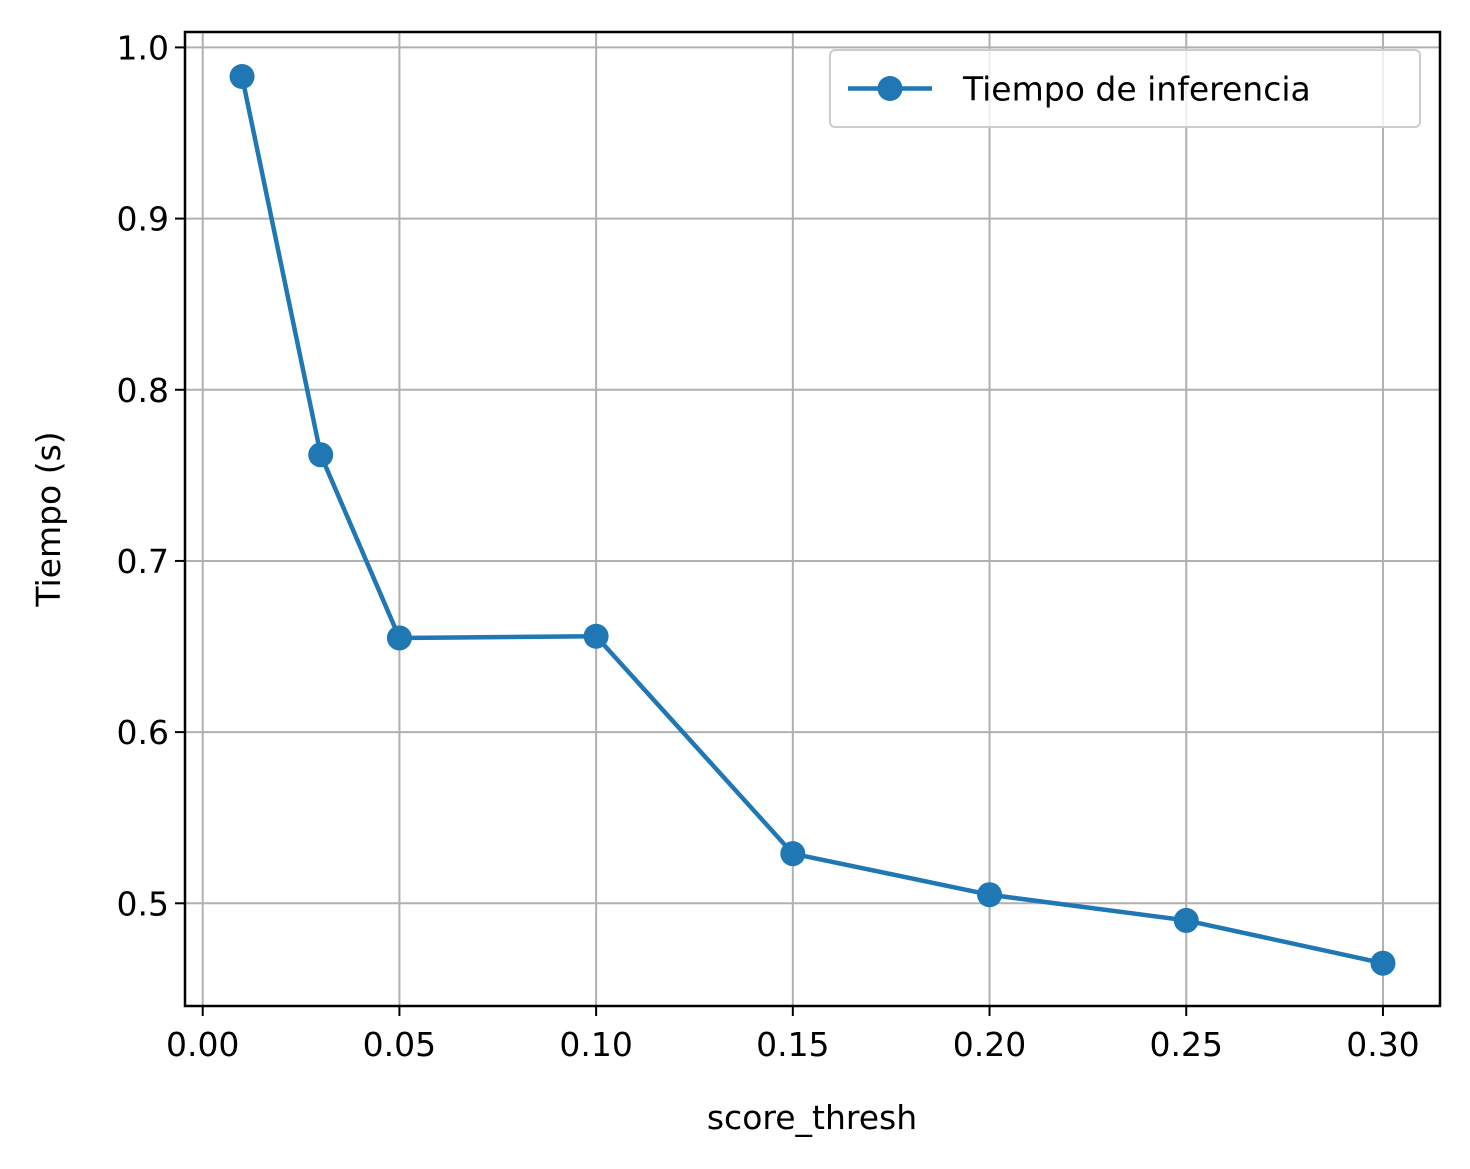 The image size is (1470, 1169). Describe the element at coordinates (143, 219) in the screenshot. I see `y-tick-label: 0.9` at that location.